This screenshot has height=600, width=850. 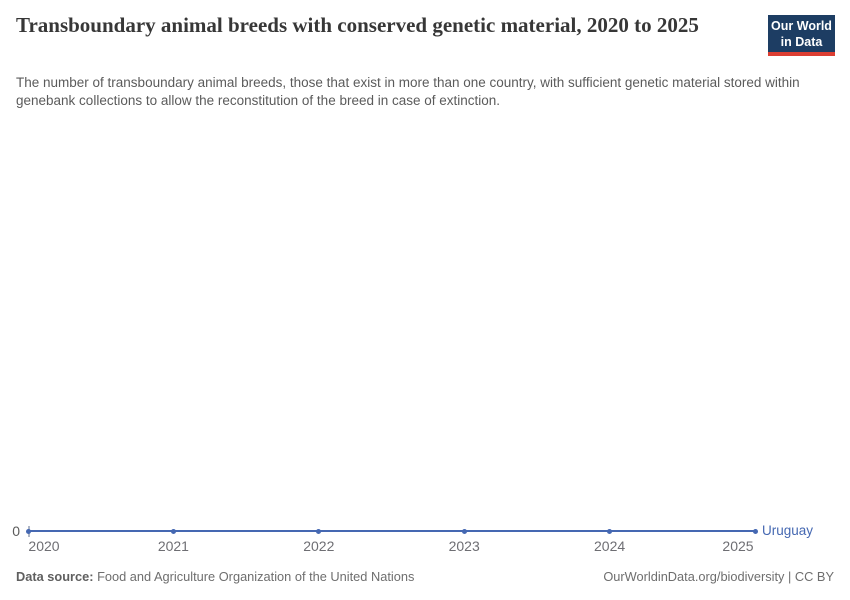 I want to click on attribution-link: OurWorldinData.org/biodiversity | CC BY, so click(x=718, y=576).